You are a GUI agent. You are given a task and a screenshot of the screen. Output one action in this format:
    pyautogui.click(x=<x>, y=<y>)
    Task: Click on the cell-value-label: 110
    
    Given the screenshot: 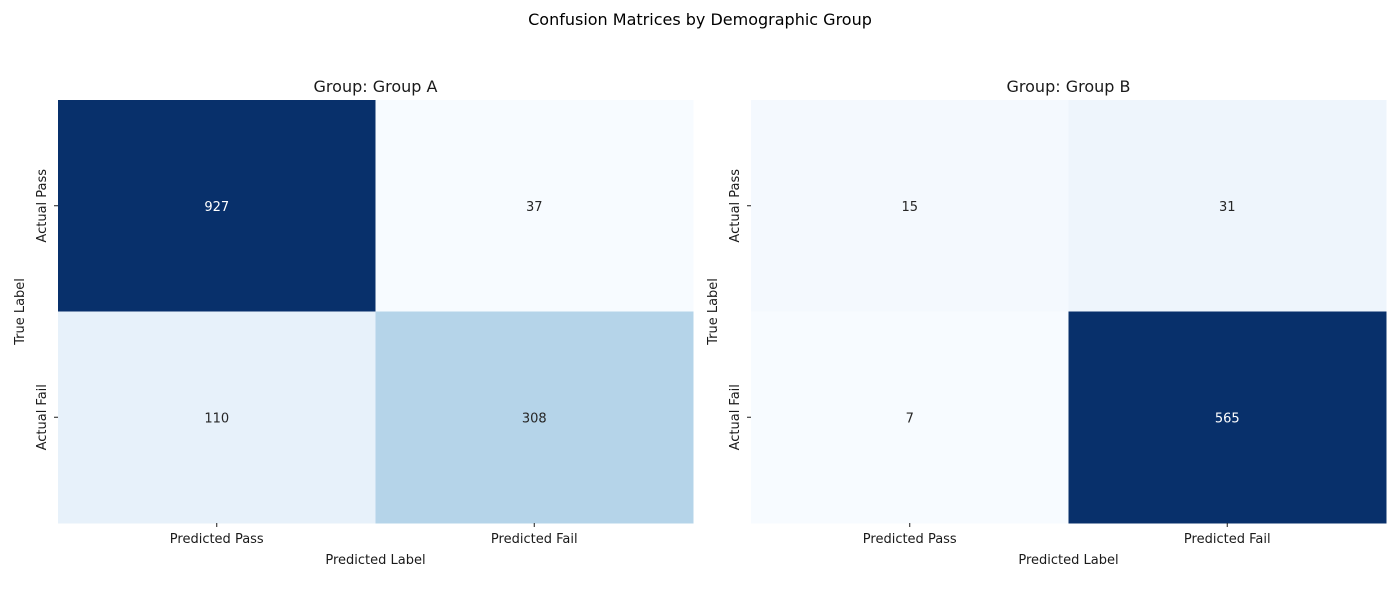 What is the action you would take?
    pyautogui.click(x=216, y=418)
    